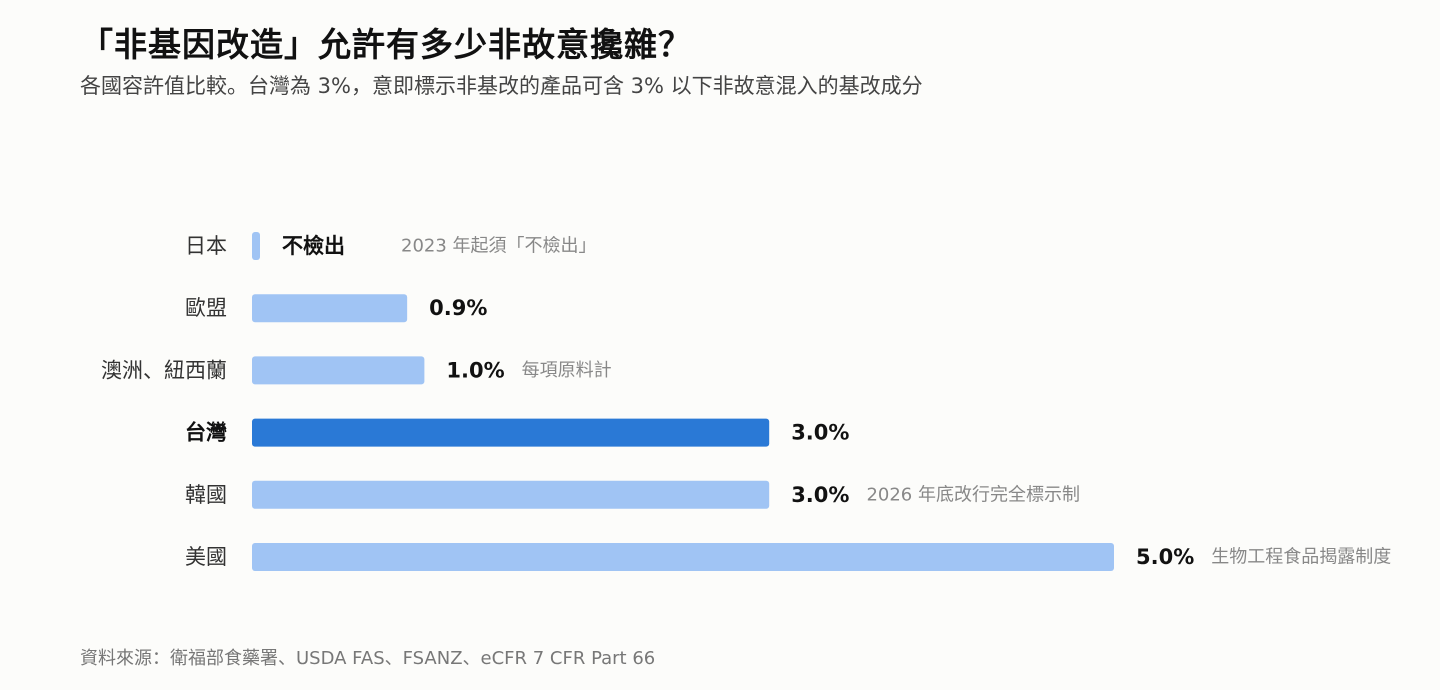 This screenshot has width=1440, height=690. Describe the element at coordinates (386, 44) in the screenshot. I see `chart-title: 「非基因改造」允許有多少非故意攙雜？` at that location.